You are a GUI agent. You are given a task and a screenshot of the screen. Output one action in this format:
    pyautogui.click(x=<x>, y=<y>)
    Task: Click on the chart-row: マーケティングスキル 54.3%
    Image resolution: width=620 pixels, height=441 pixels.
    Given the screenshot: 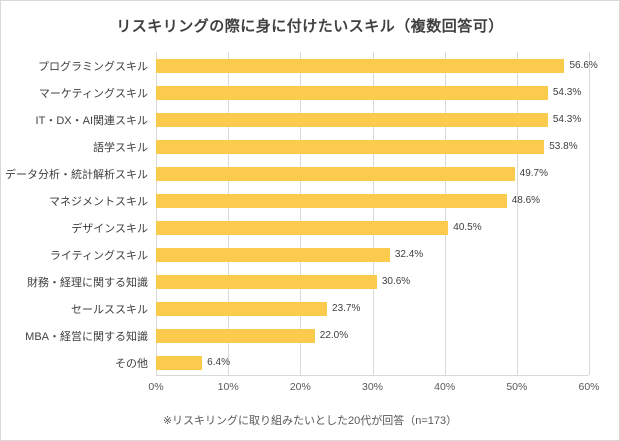 What is the action you would take?
    pyautogui.click(x=310, y=92)
    